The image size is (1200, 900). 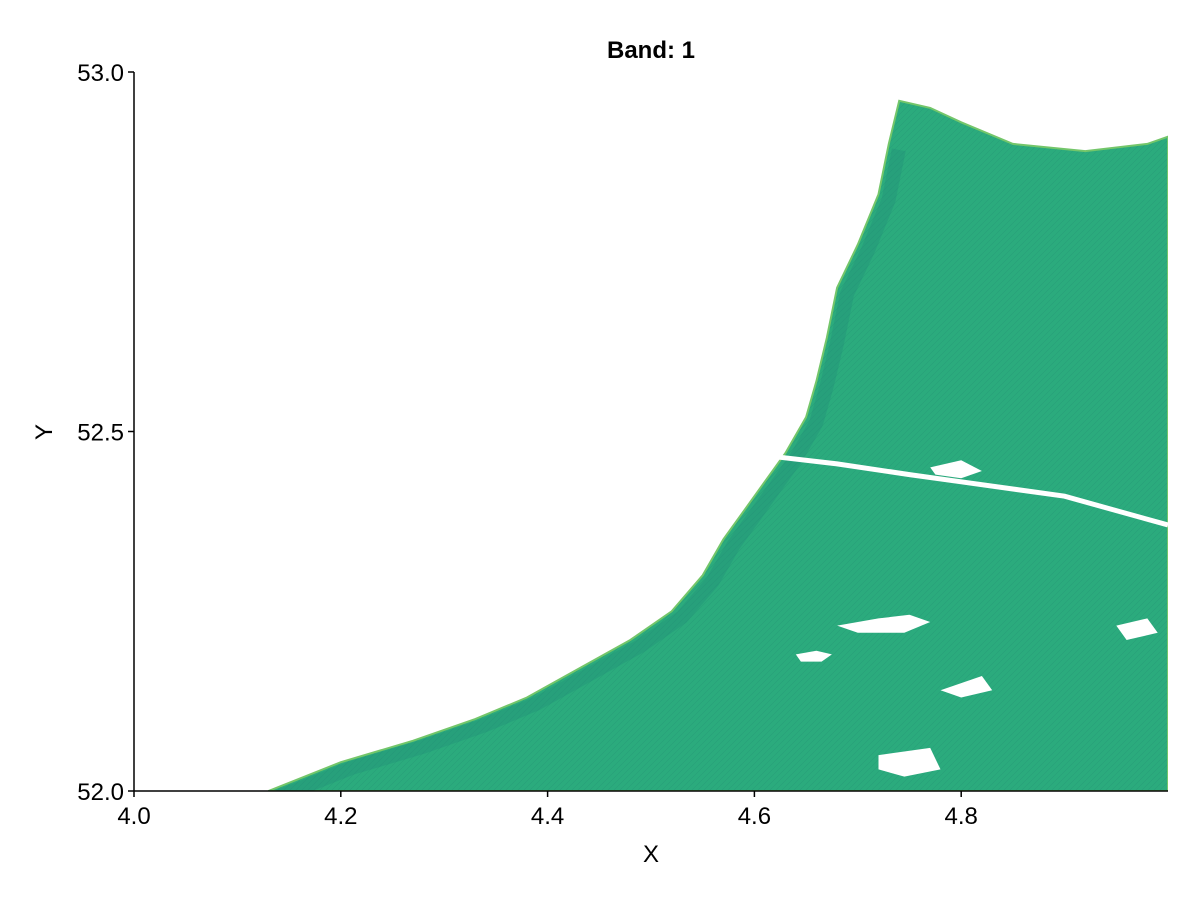 I want to click on x-tick-label: 4.4, so click(x=547, y=816).